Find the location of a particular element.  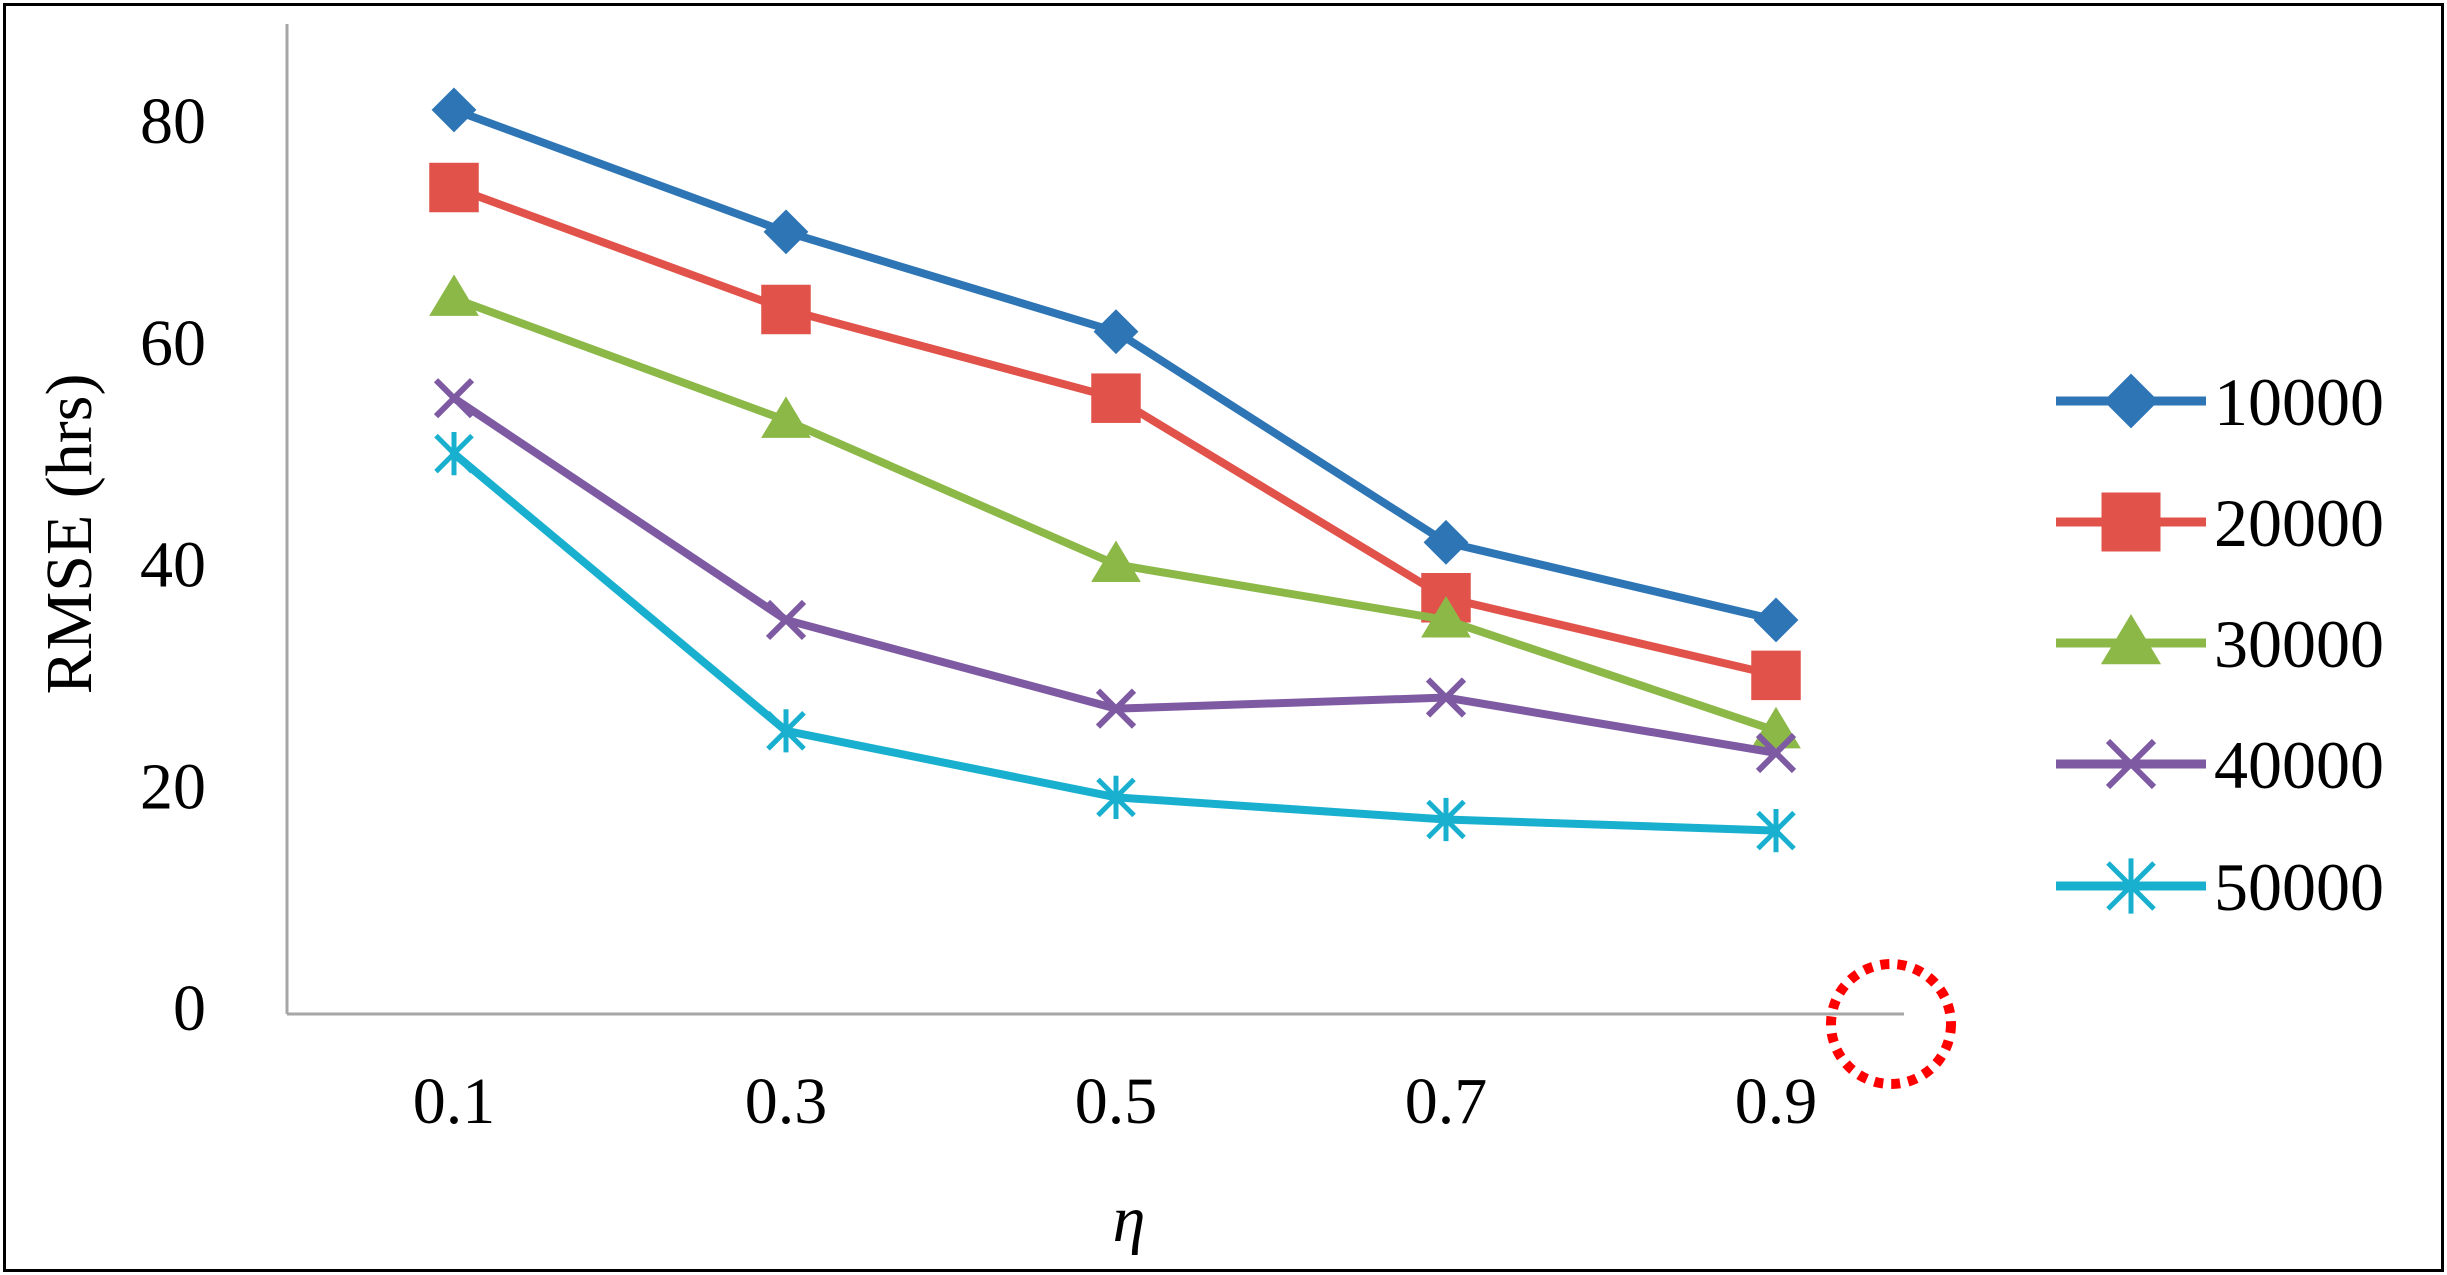

legend-label: 10000 is located at coordinates (2299, 402).